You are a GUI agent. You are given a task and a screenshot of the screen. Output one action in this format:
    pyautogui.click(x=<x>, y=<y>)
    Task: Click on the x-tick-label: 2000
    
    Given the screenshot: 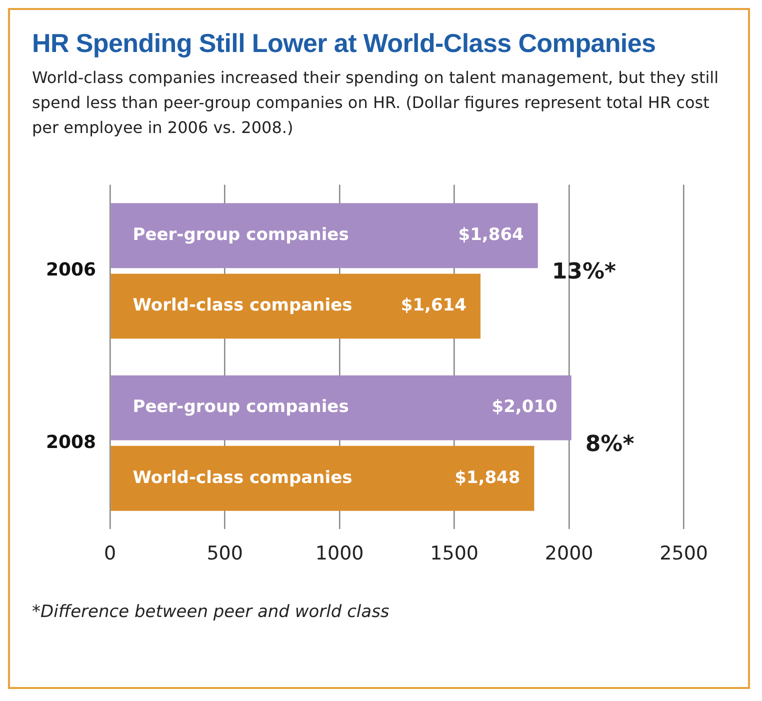 What is the action you would take?
    pyautogui.click(x=569, y=553)
    